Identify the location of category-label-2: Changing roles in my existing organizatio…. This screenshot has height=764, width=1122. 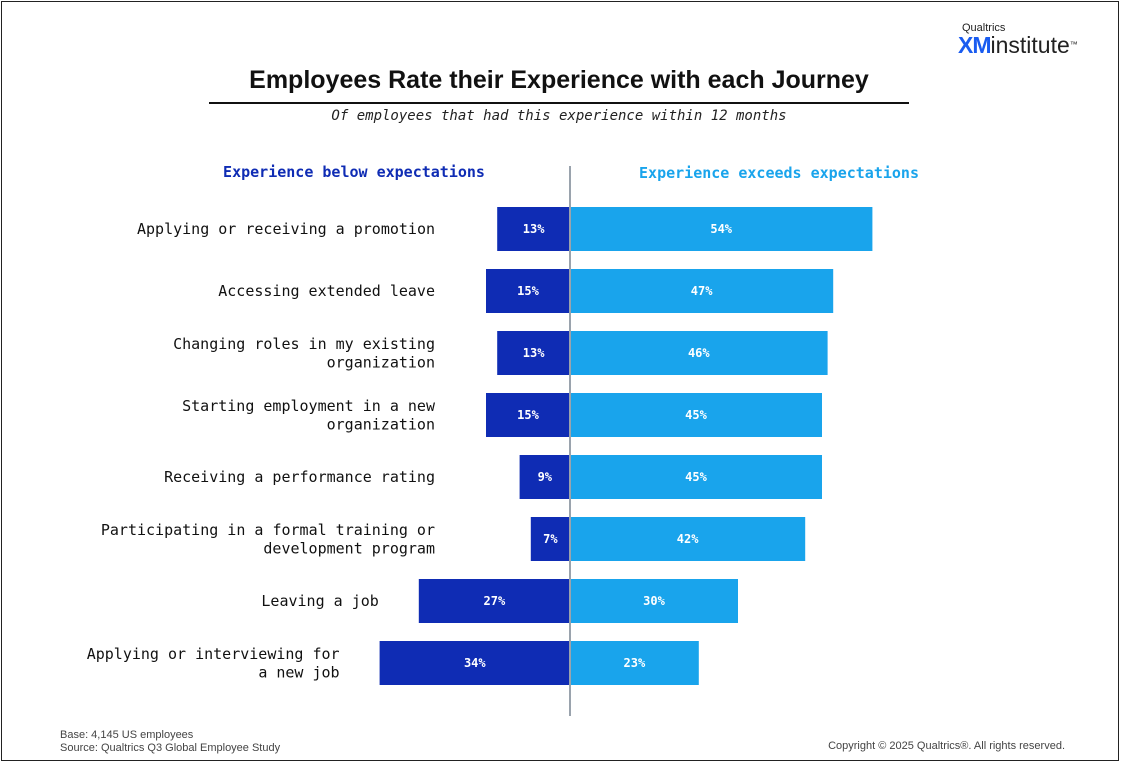
(304, 353).